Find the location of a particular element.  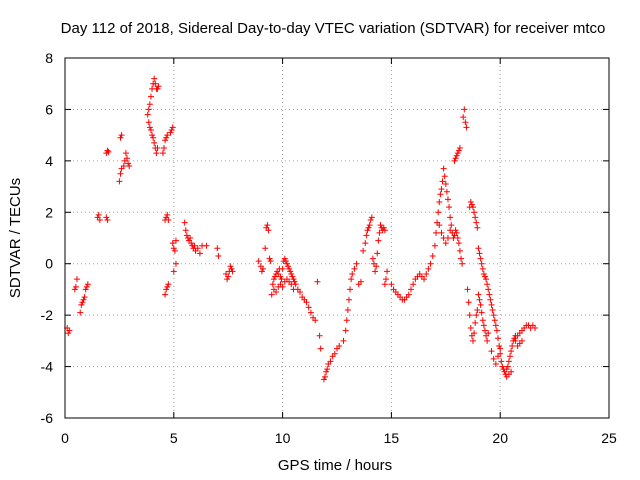

y-tick-label: -2 is located at coordinates (47, 315).